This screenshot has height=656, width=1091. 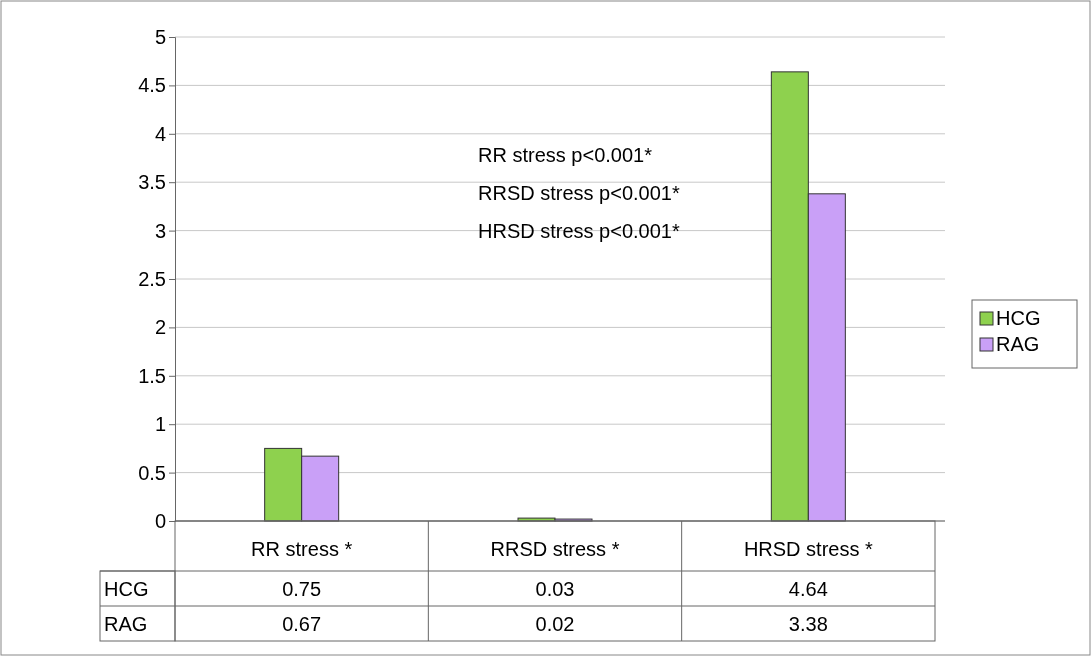 What do you see at coordinates (160, 520) in the screenshot?
I see `y-tick-label: 0` at bounding box center [160, 520].